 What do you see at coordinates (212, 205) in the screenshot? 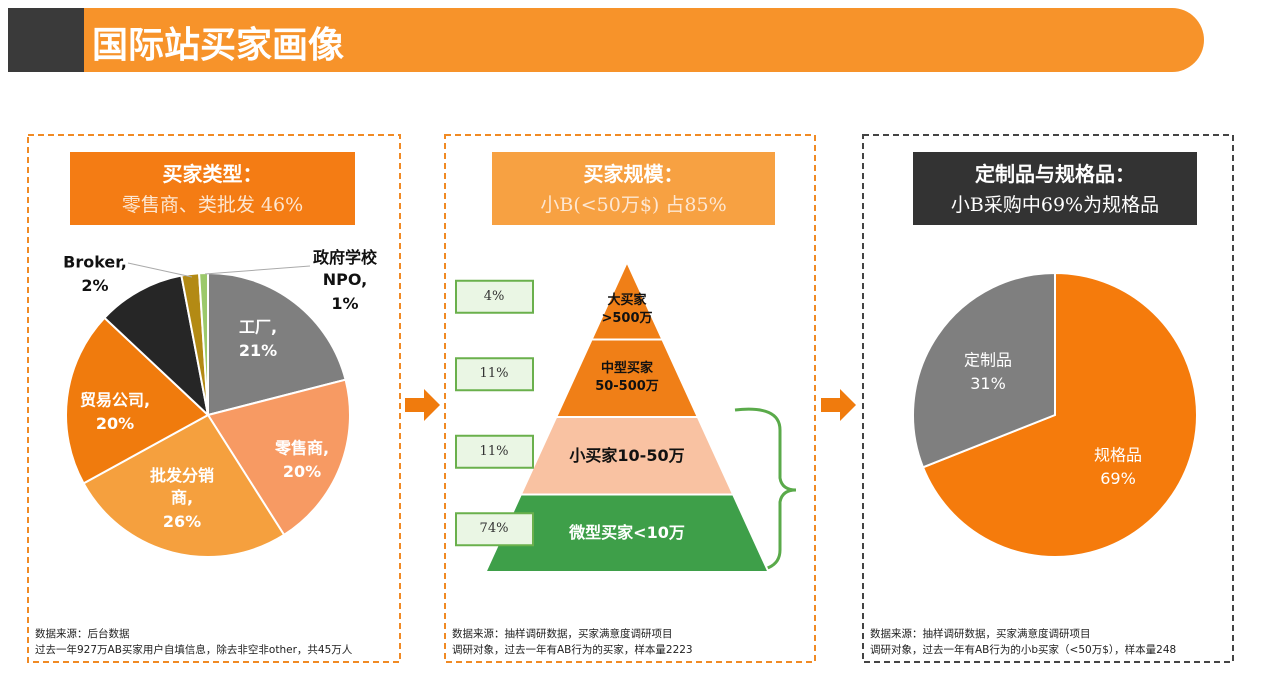
I see `subheading: 零售商、类批发 46%` at bounding box center [212, 205].